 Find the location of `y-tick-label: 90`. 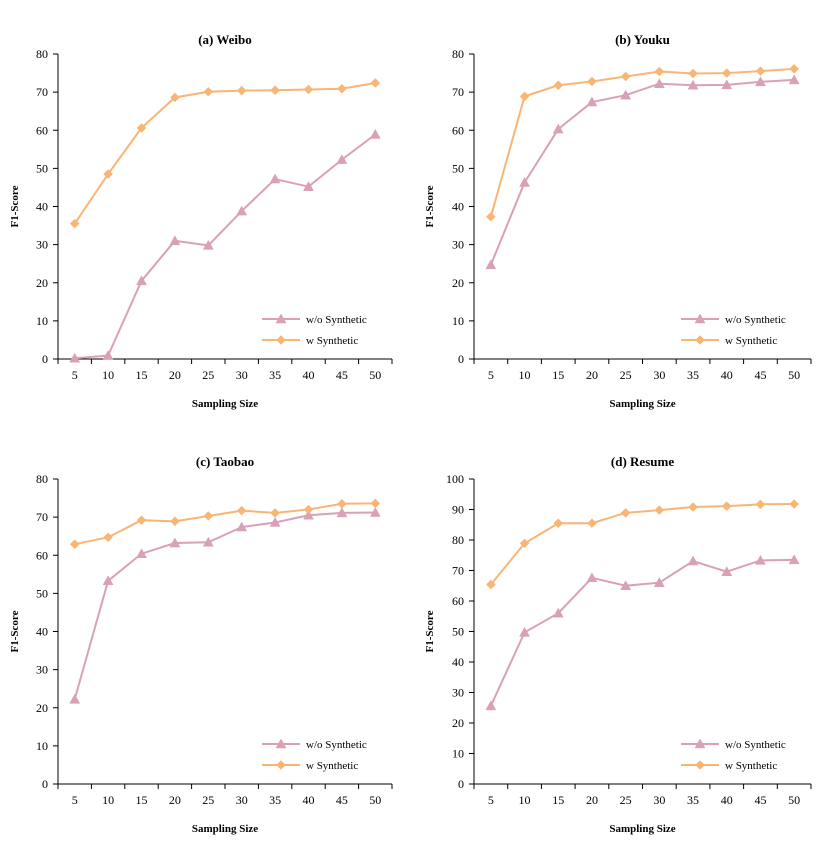

y-tick-label: 90 is located at coordinates (458, 510).